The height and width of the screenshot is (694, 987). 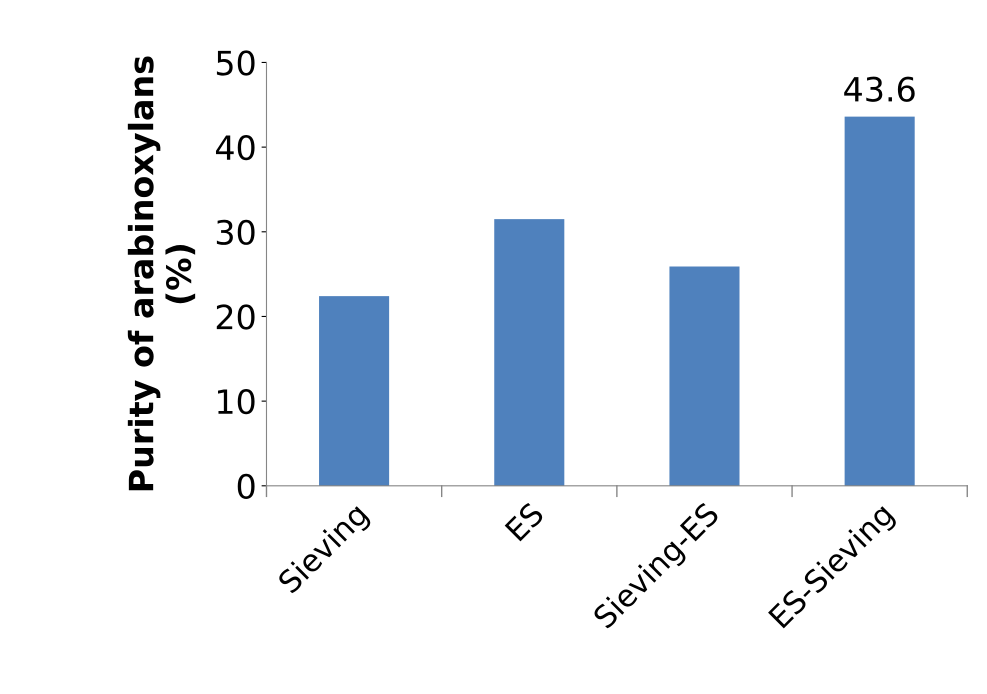 What do you see at coordinates (524, 521) in the screenshot?
I see `x-tick-label: ES` at bounding box center [524, 521].